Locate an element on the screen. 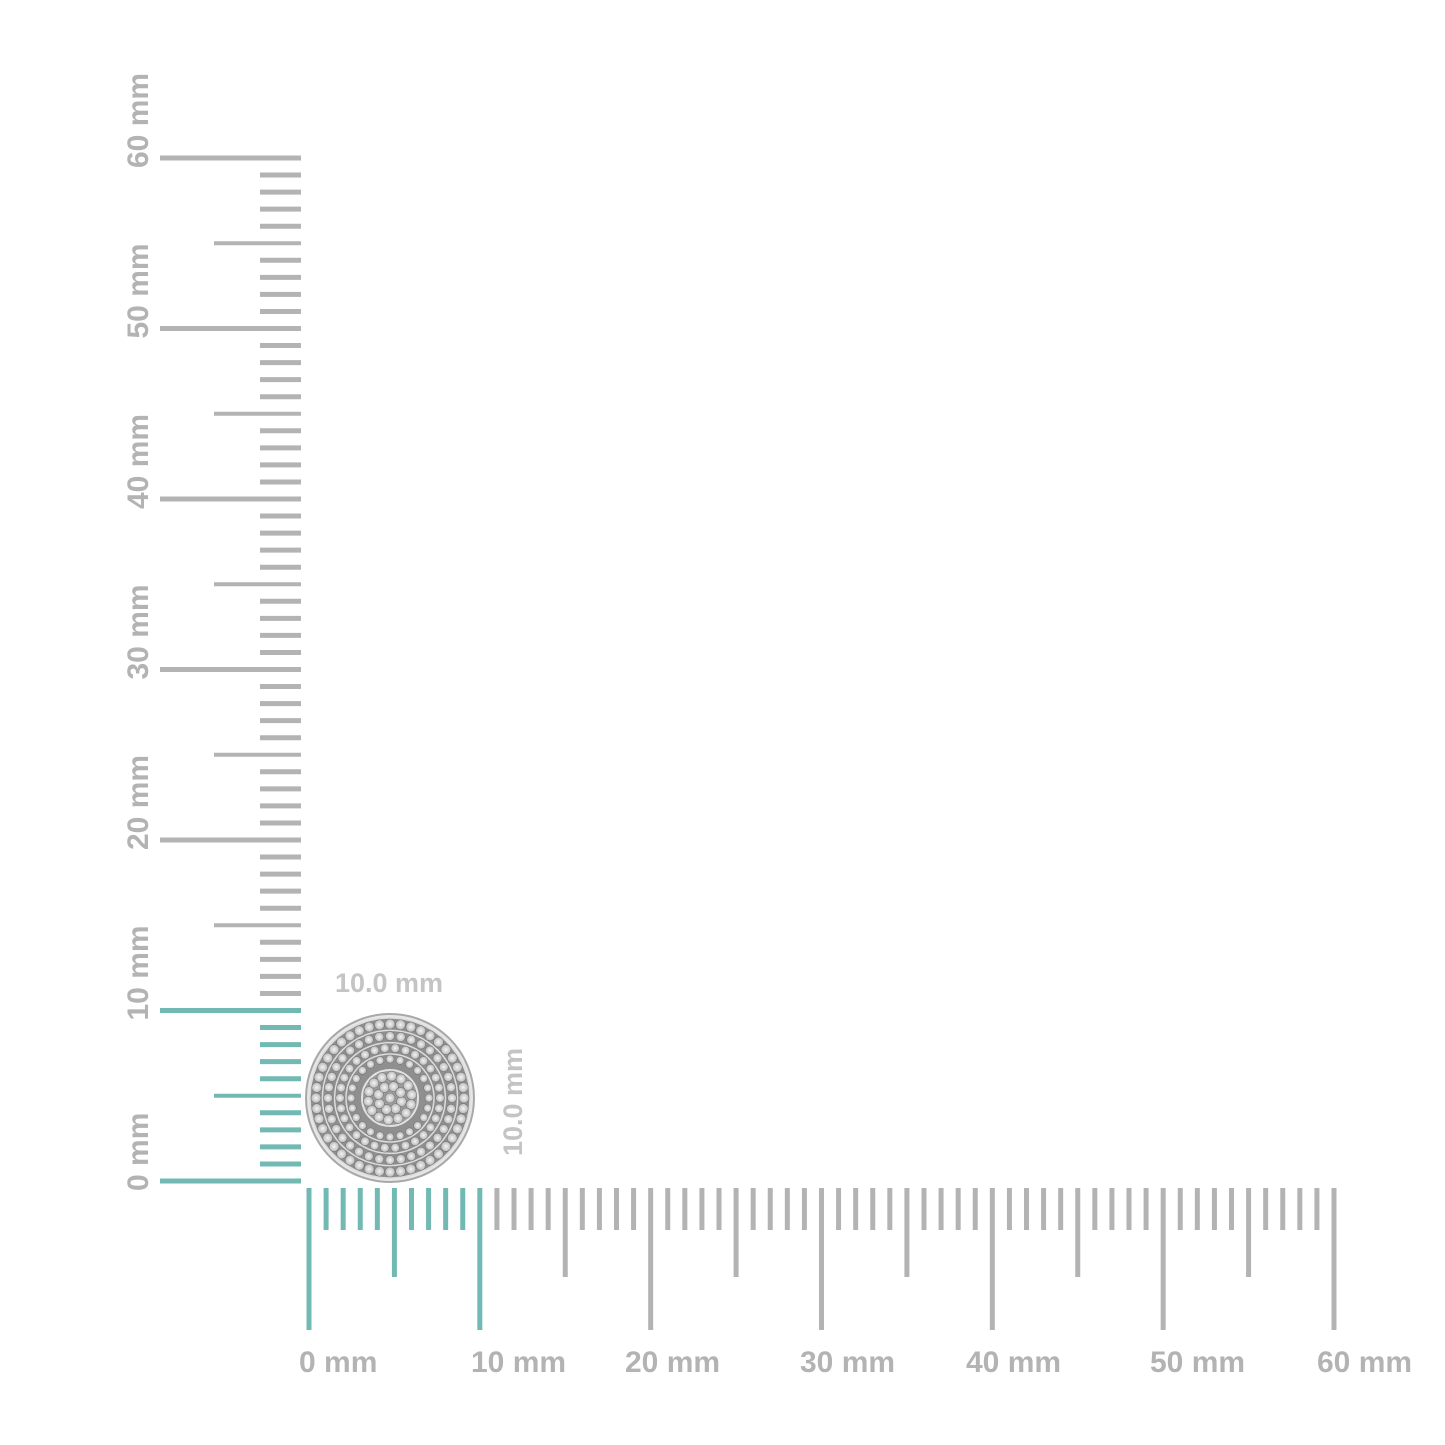  vertical-ruler-labels: 0 mm 10 mm 20 mm 30 mm 40 mm 50 mm 60 mm is located at coordinates (138, 632).